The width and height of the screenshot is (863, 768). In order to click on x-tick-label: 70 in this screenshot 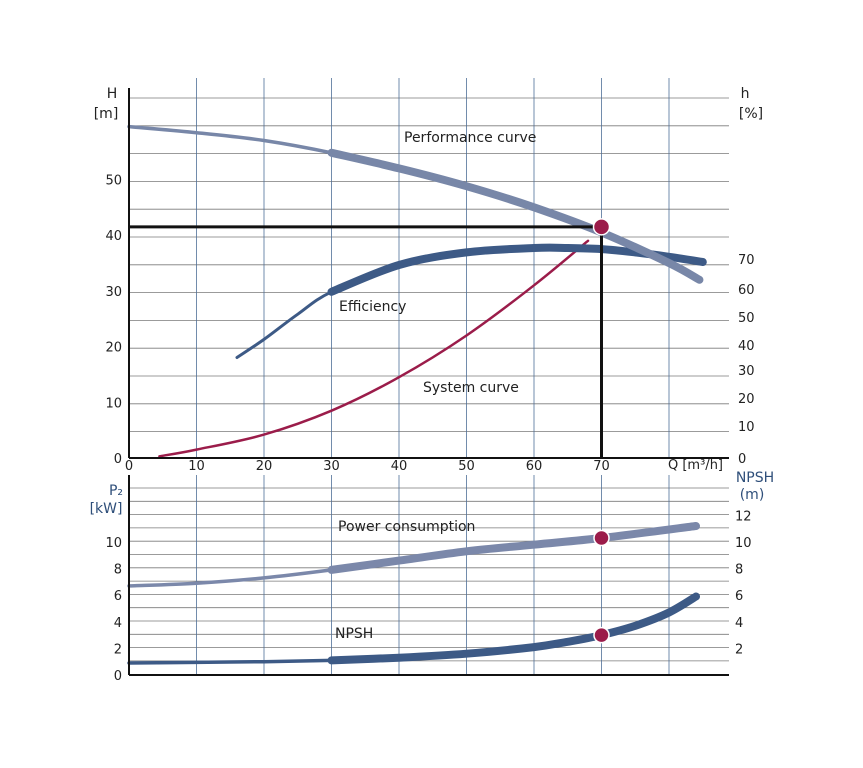, I will do `click(601, 466)`.